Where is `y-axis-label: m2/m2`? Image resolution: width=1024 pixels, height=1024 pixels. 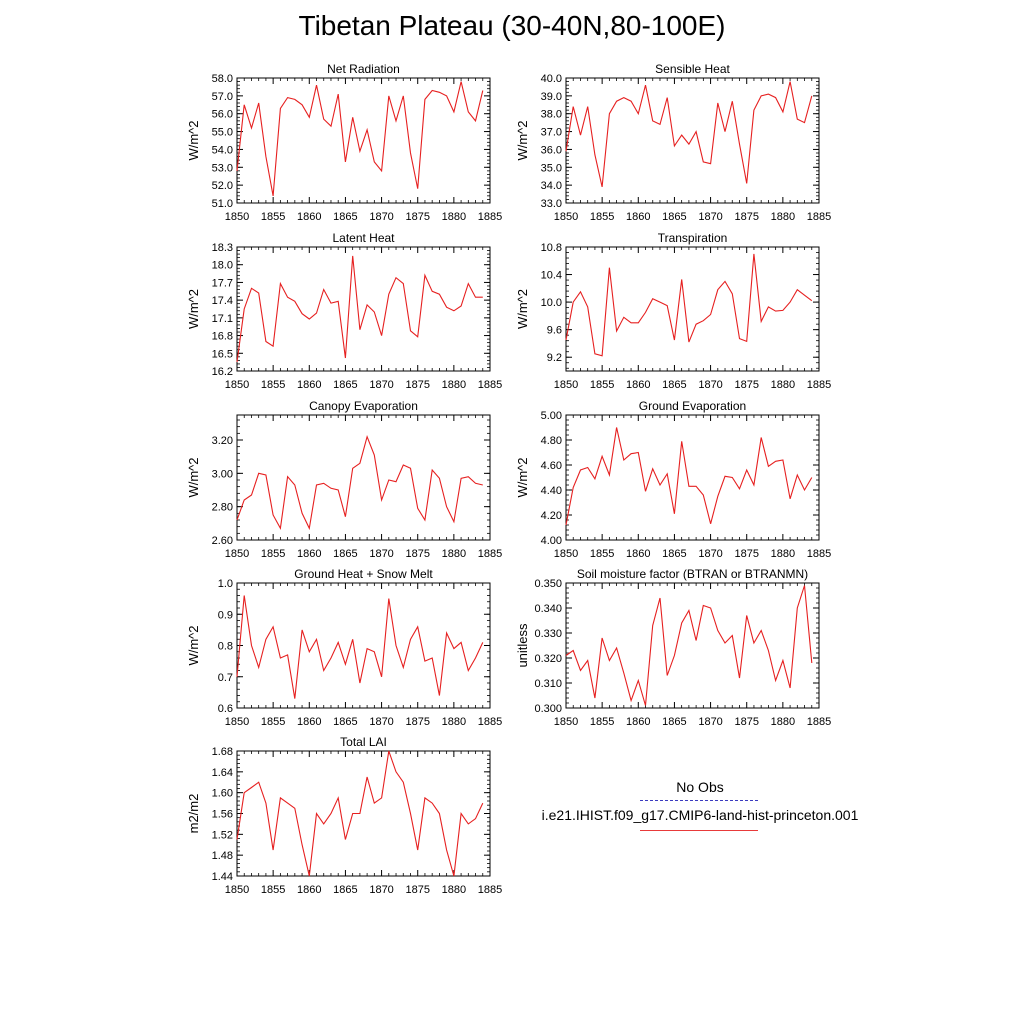
y-axis-label: m2/m2 is located at coordinates (193, 814).